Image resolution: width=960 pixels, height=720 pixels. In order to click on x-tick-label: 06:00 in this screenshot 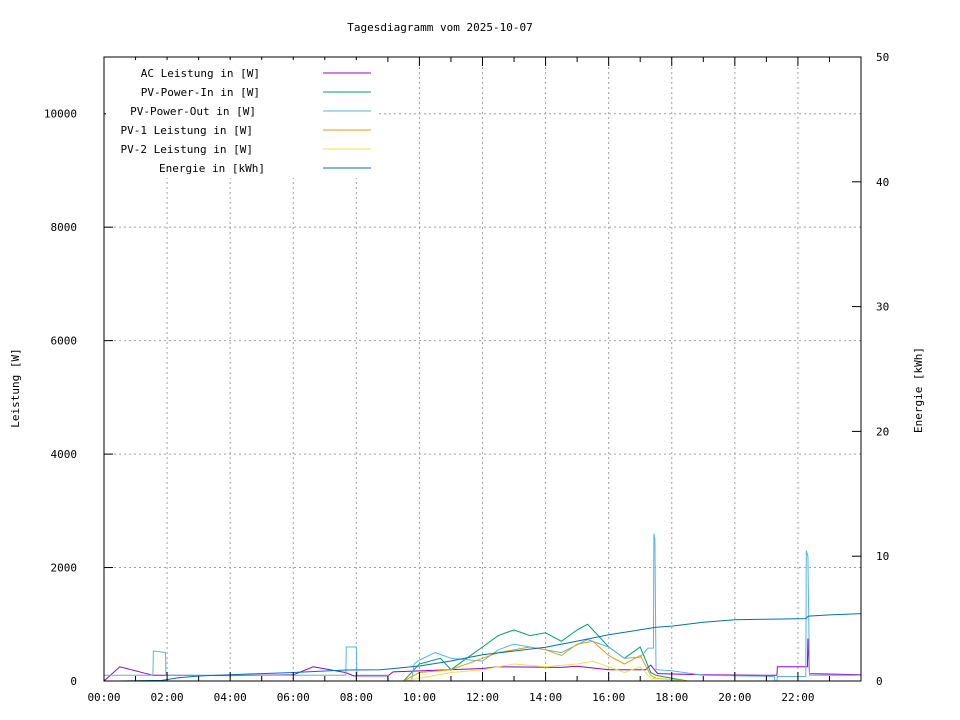, I will do `click(293, 697)`.